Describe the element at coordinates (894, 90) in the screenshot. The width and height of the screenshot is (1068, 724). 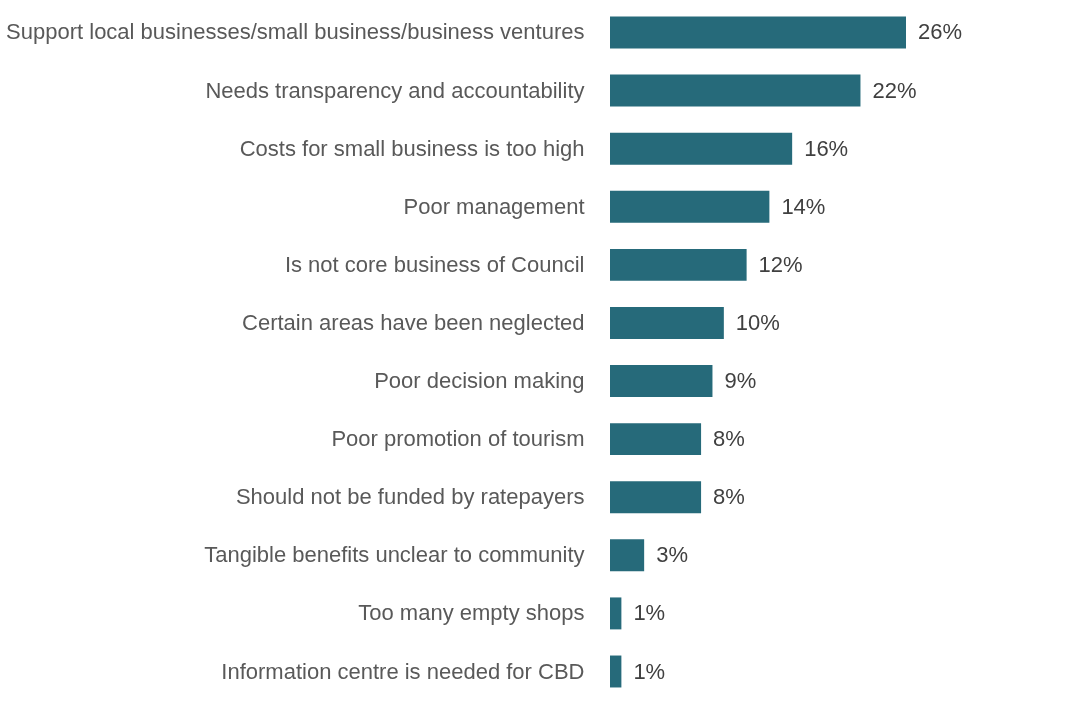
I see `data-label: 22%` at that location.